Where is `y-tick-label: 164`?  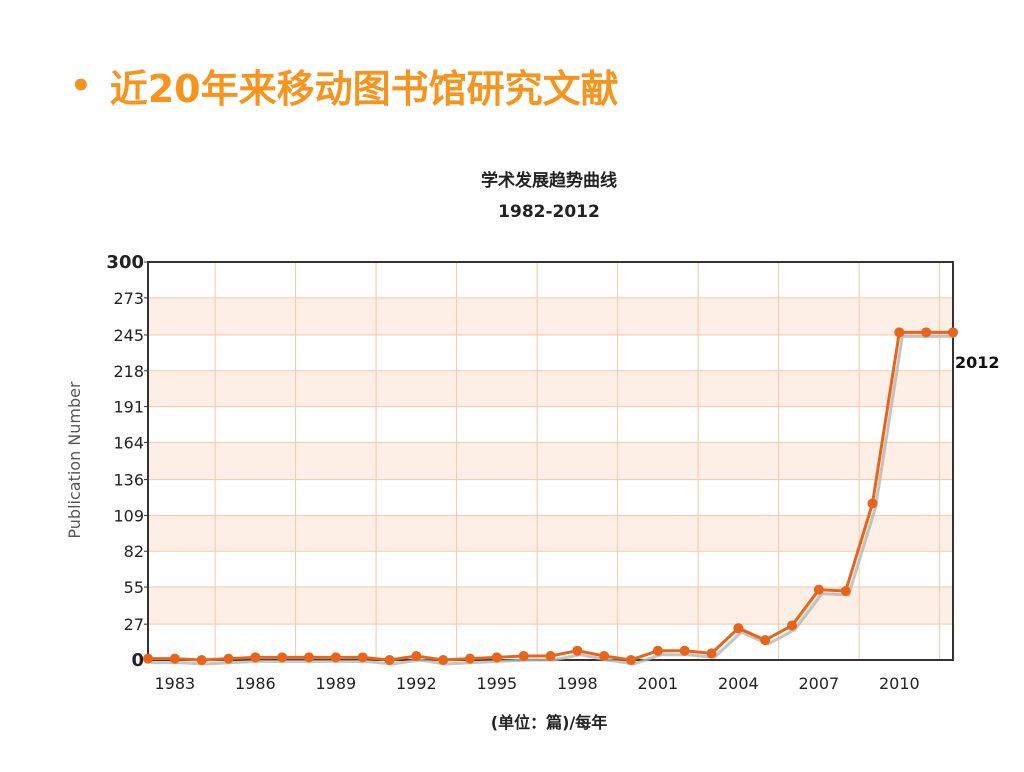
y-tick-label: 164 is located at coordinates (128, 442).